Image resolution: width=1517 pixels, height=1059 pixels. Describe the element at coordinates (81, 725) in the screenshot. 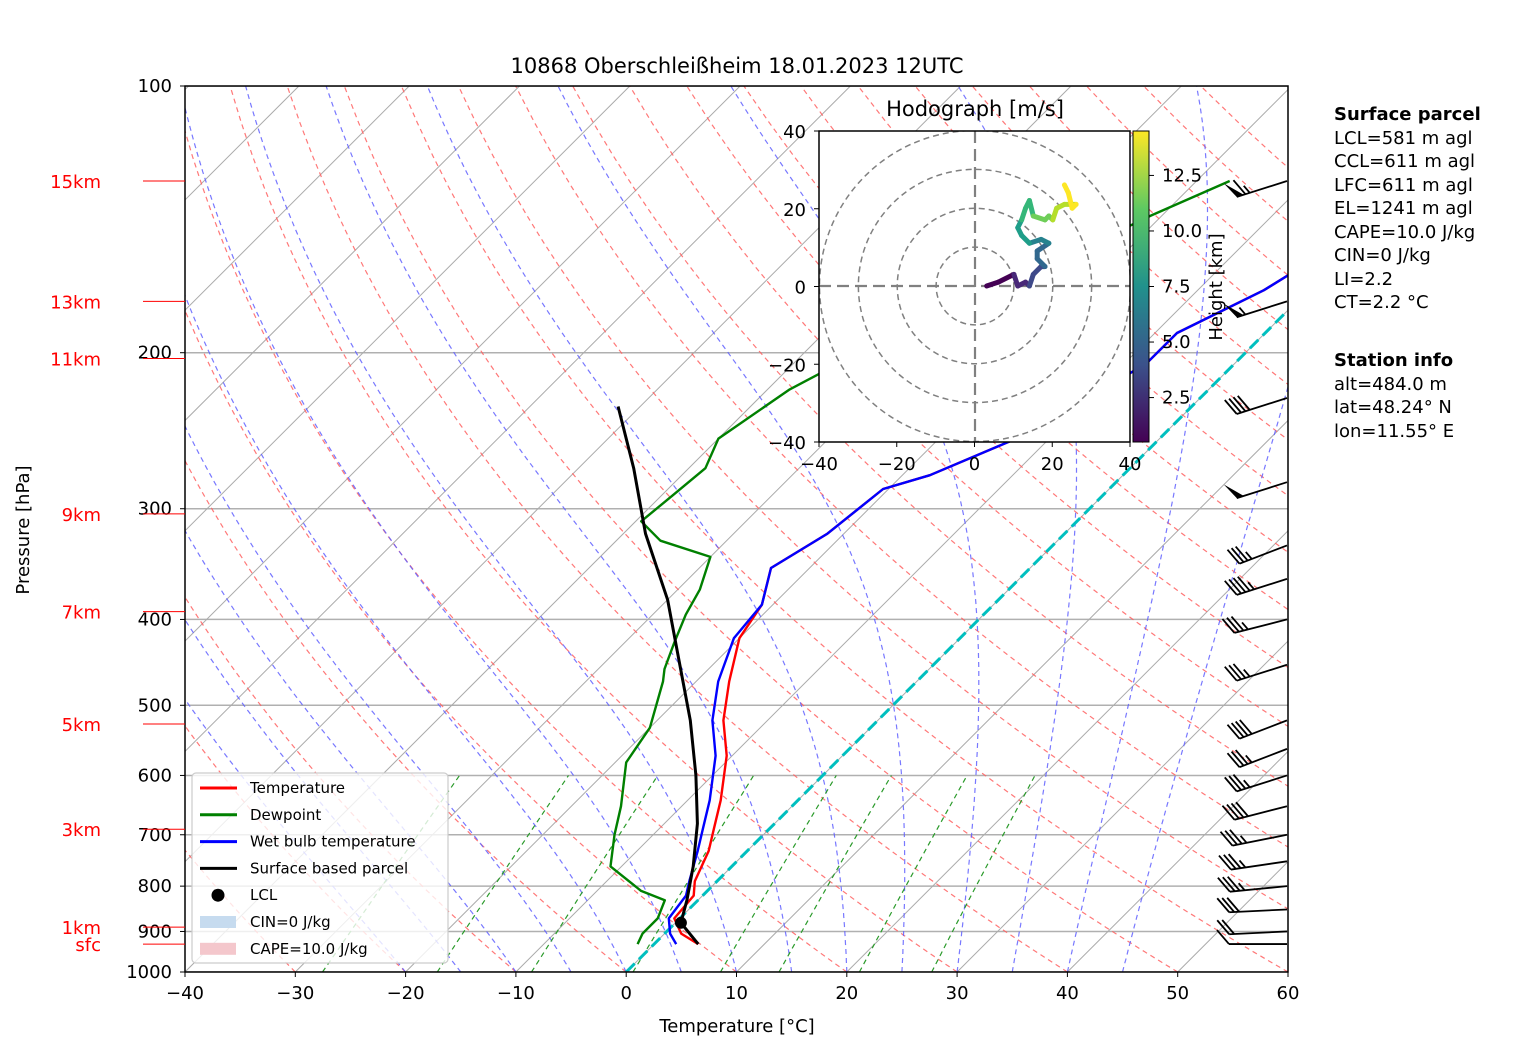

I see `height-label: 5km` at that location.